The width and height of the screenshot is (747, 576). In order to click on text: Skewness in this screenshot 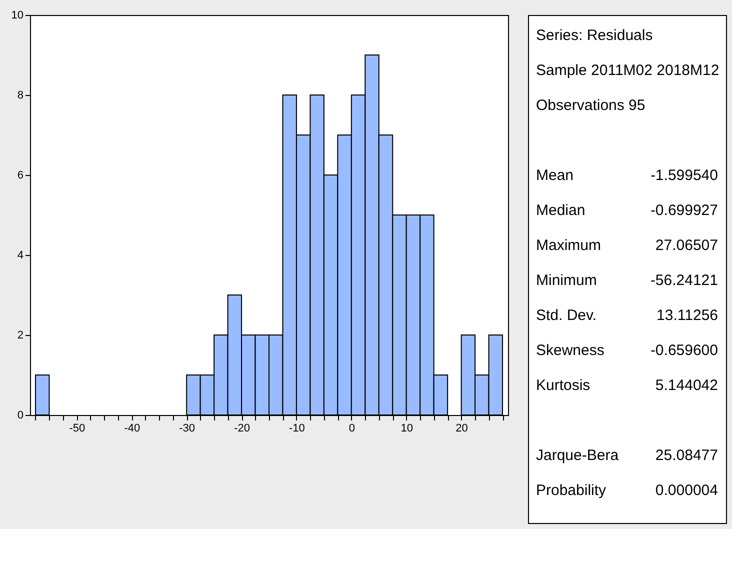, I will do `click(570, 350)`.